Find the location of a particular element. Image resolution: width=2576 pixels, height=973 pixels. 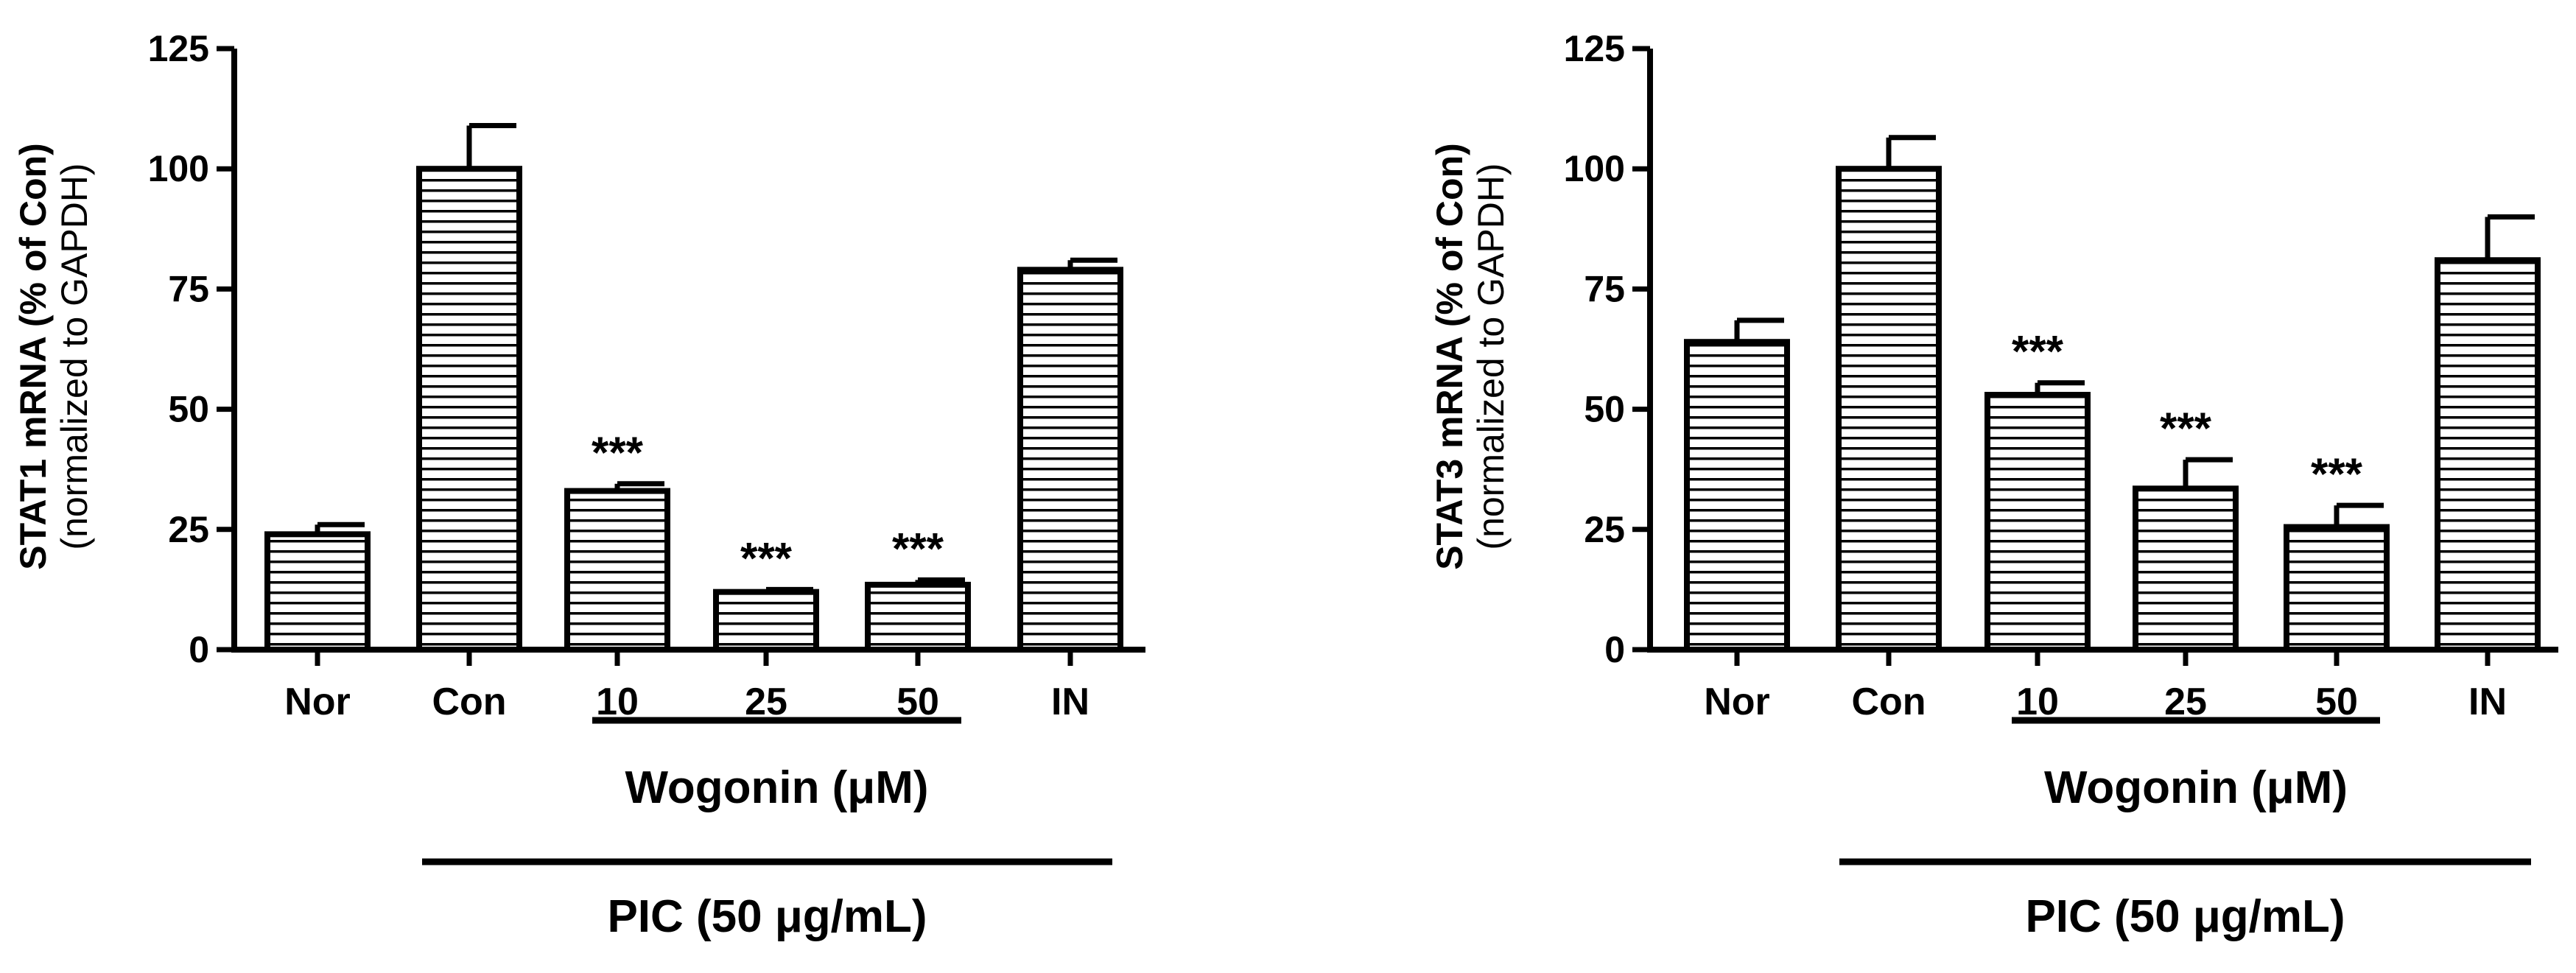

y-axis-title: STAT1 mRNA (% of Con) is located at coordinates (33, 357).